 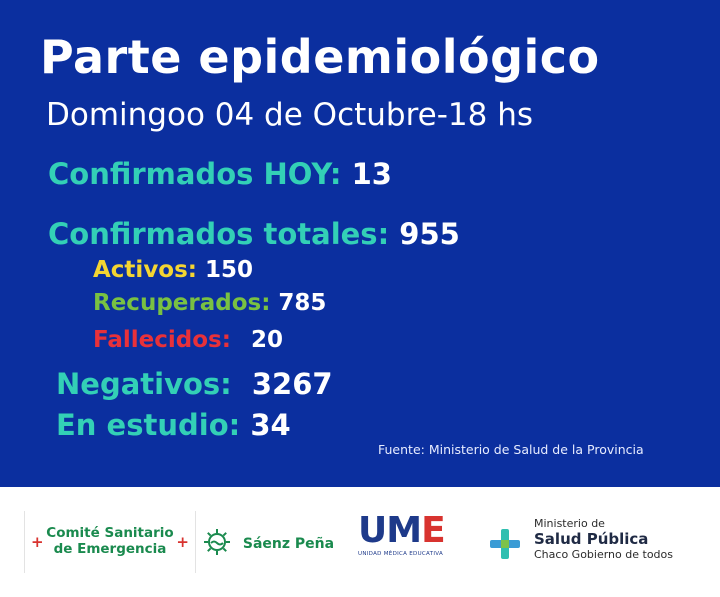 What do you see at coordinates (229, 270) in the screenshot?
I see `stat-value: 150` at bounding box center [229, 270].